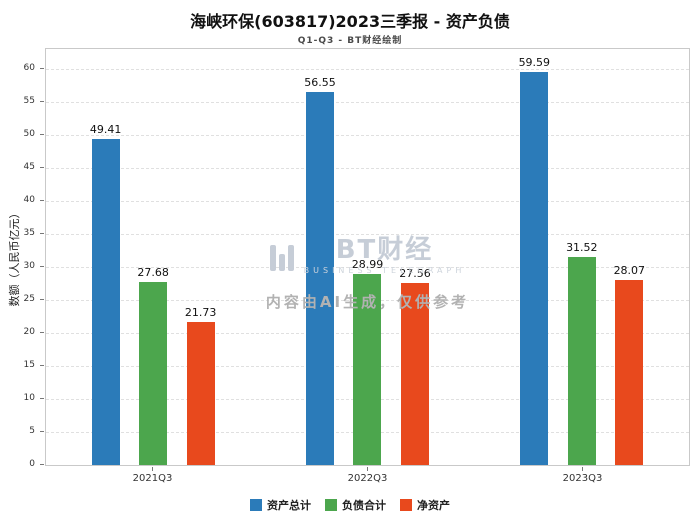 This screenshot has width=700, height=524. I want to click on bar-wrap: 28.99, so click(367, 361).